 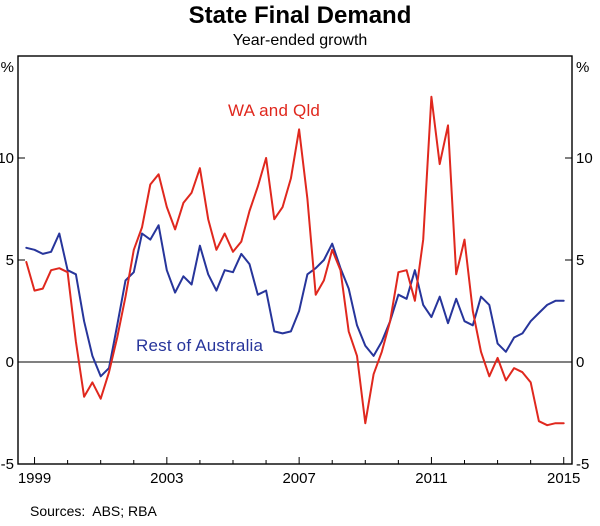 I want to click on y-axis-unit-right: %, so click(x=582, y=67).